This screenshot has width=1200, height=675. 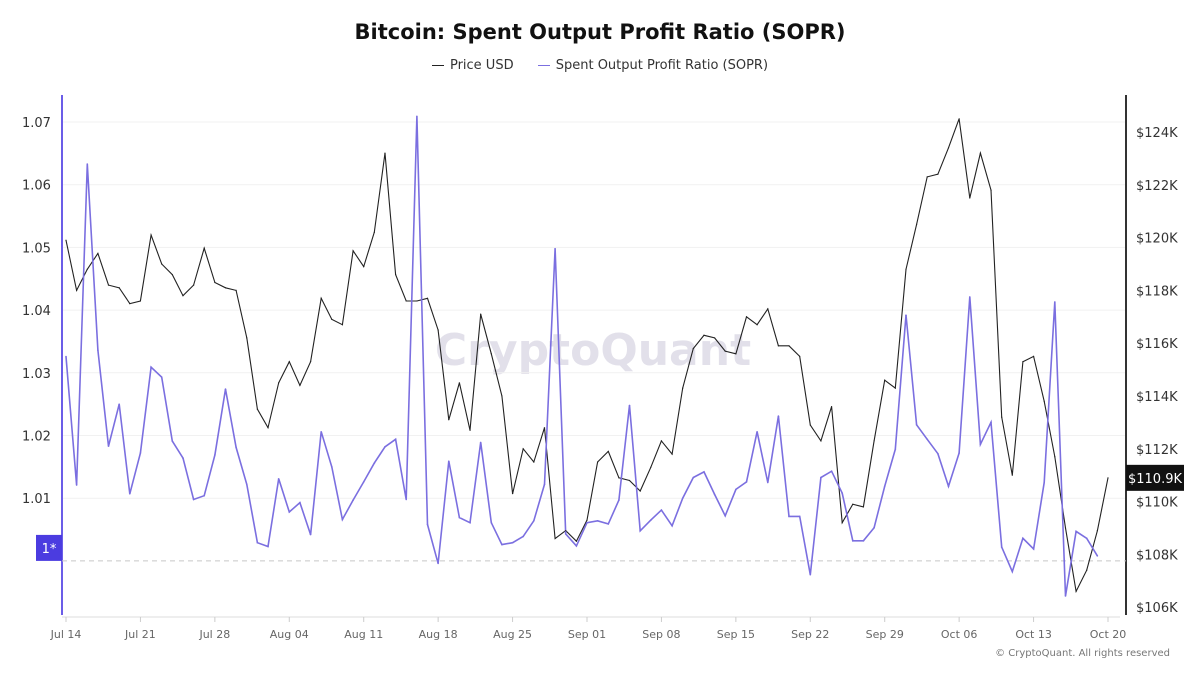 What do you see at coordinates (1157, 555) in the screenshot?
I see `right-tick-label: $108K` at bounding box center [1157, 555].